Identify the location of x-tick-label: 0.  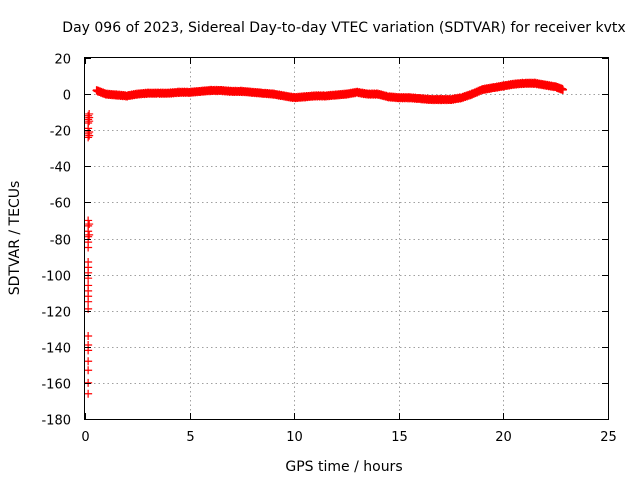
(85, 437).